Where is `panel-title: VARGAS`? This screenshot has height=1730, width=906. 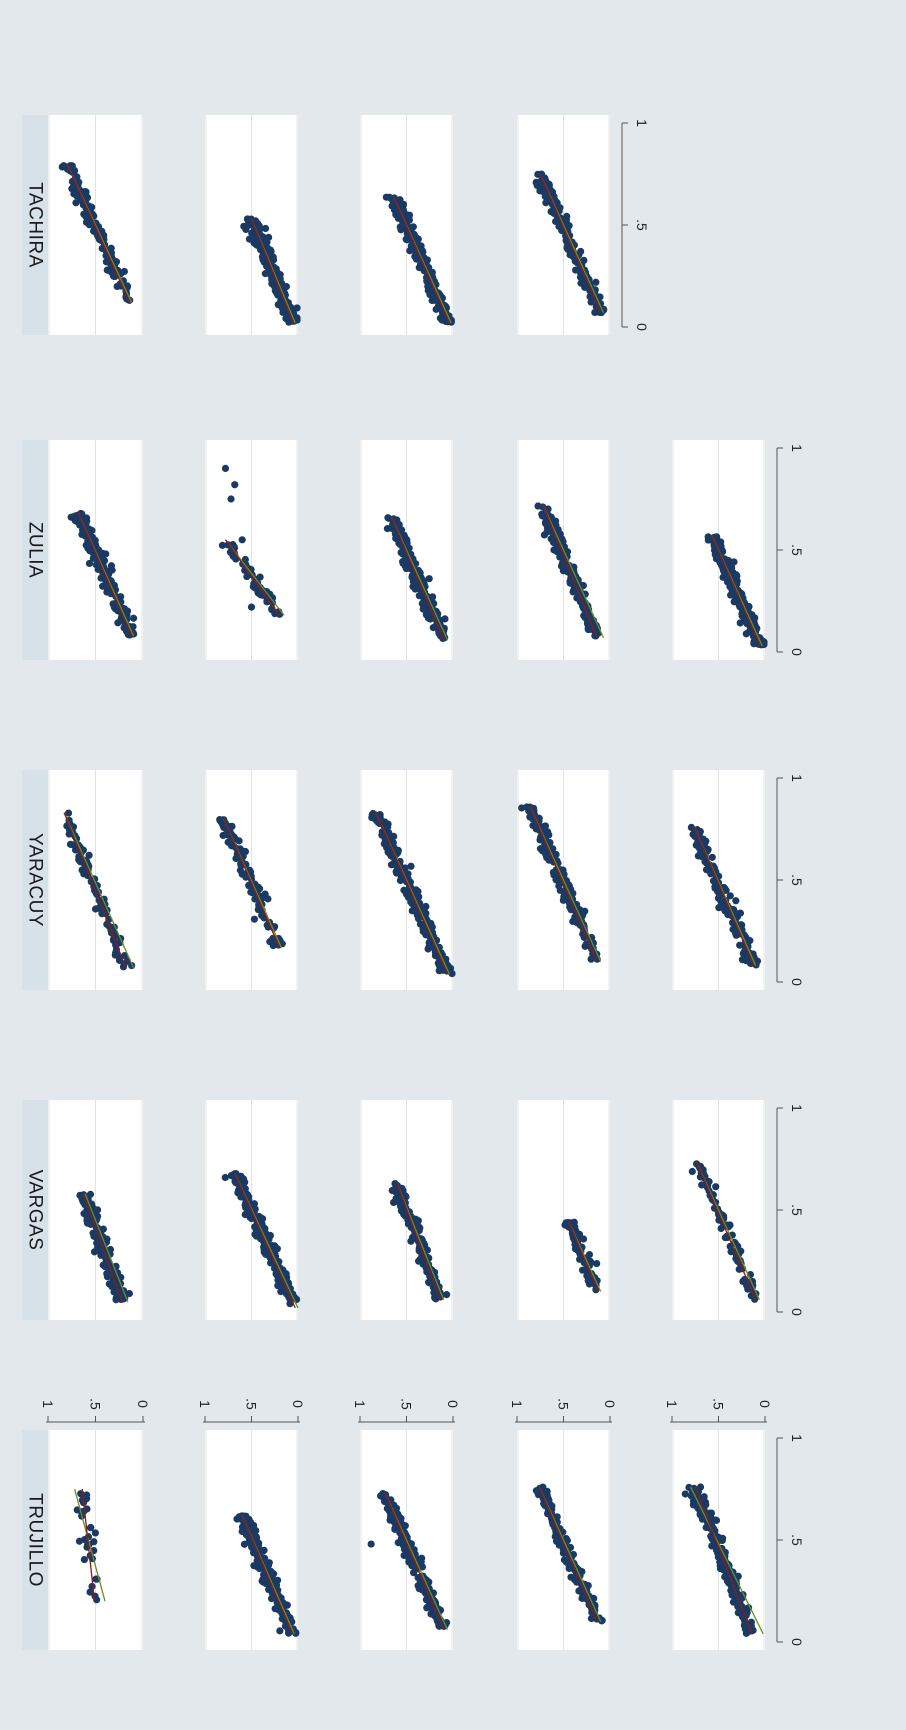 panel-title: VARGAS is located at coordinates (35, 1210).